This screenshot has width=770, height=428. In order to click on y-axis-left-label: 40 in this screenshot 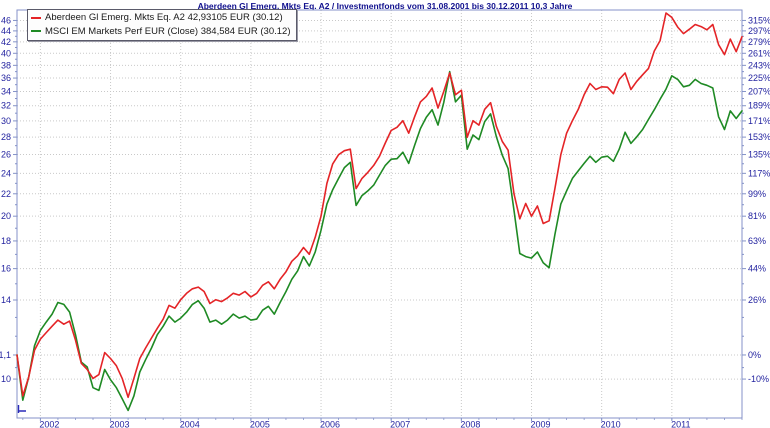, I will do `click(6, 53)`.